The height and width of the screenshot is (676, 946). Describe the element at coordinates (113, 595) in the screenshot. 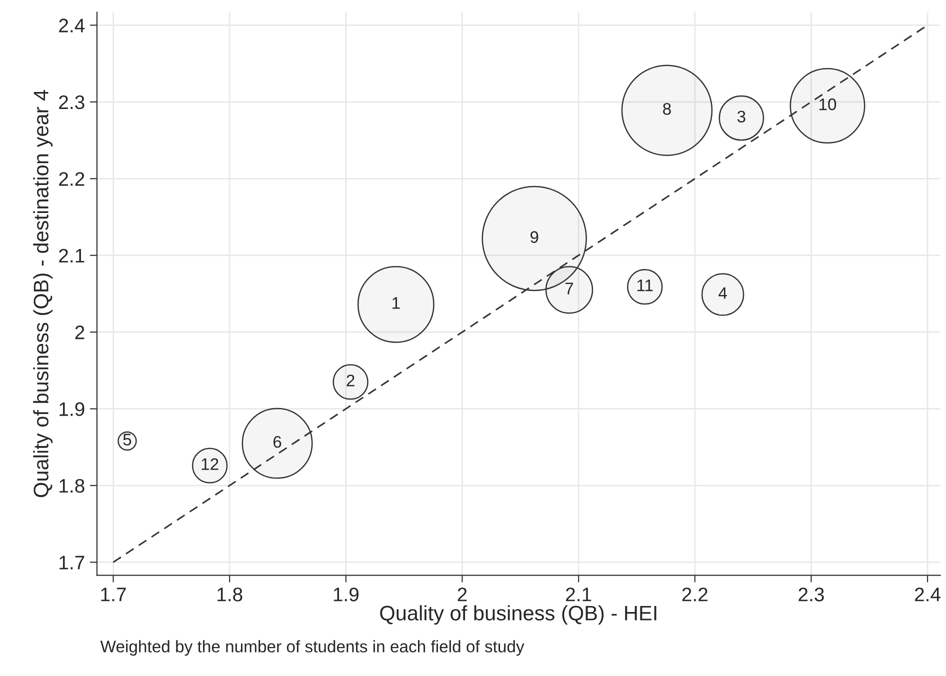

I see `x-tick-label: 1.7` at that location.